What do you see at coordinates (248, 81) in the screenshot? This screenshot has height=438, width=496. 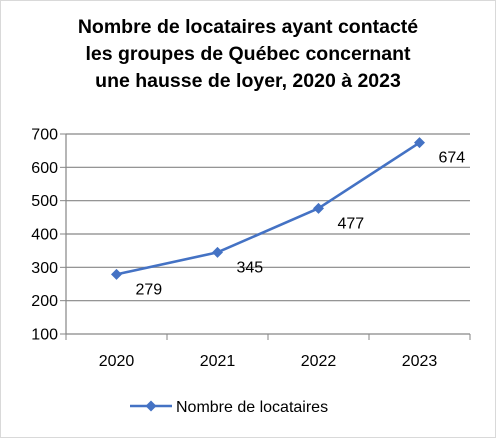 I see `chart-title-line-3: une hausse de loyer, 2020 à 2023` at bounding box center [248, 81].